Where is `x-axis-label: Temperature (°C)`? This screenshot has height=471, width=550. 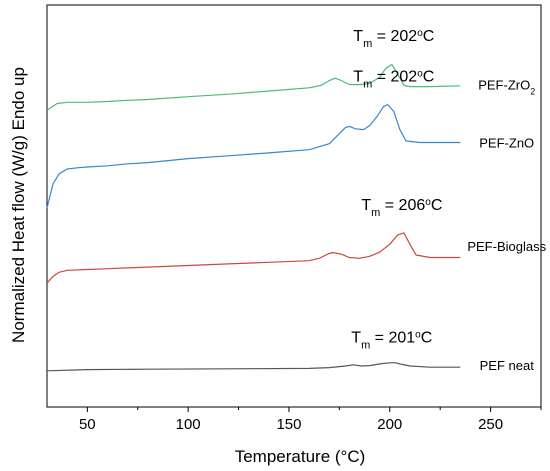 x-axis-label: Temperature (°C) is located at coordinates (300, 456).